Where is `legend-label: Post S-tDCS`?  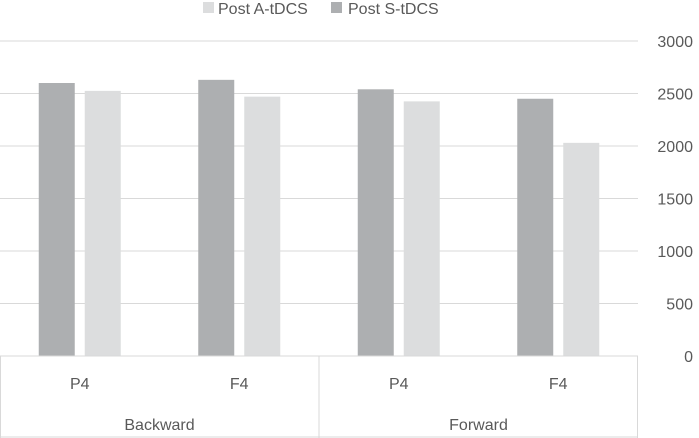 legend-label: Post S-tDCS is located at coordinates (393, 9).